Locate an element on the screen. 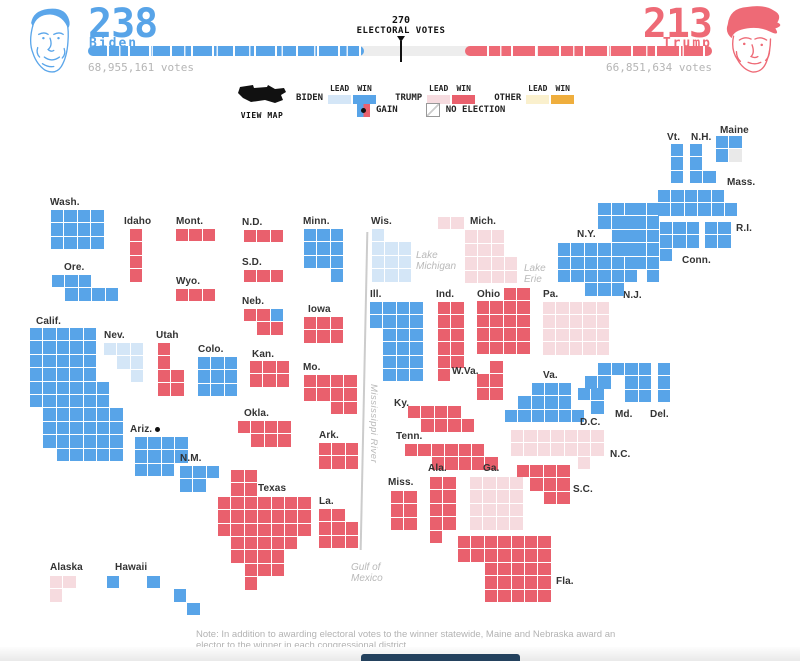 Image resolution: width=800 pixels, height=661 pixels. ev-cell-kan is located at coordinates (283, 367).